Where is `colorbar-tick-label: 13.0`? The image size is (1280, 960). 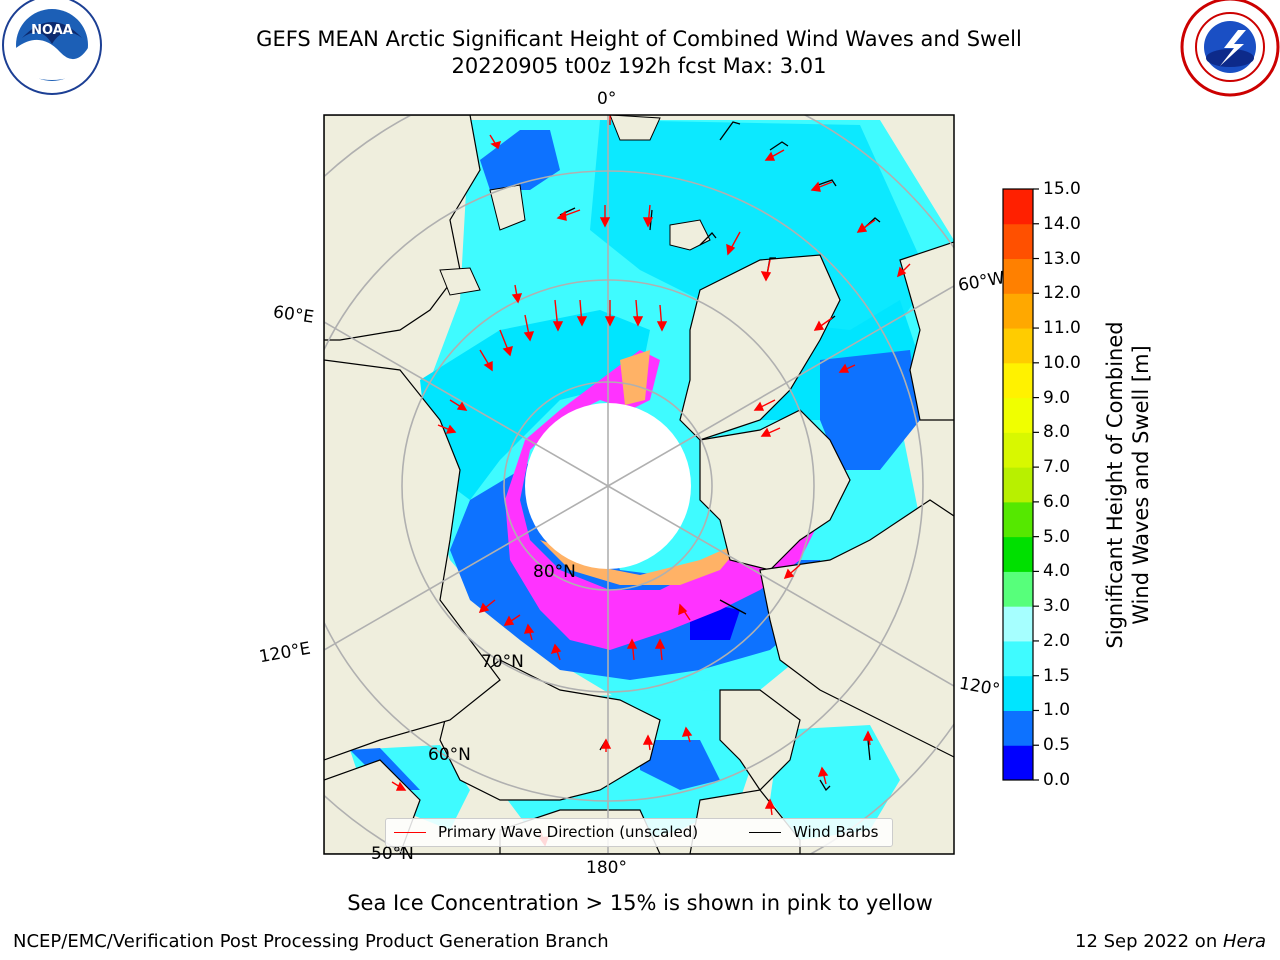
colorbar-tick-label: 13.0 is located at coordinates (1062, 258).